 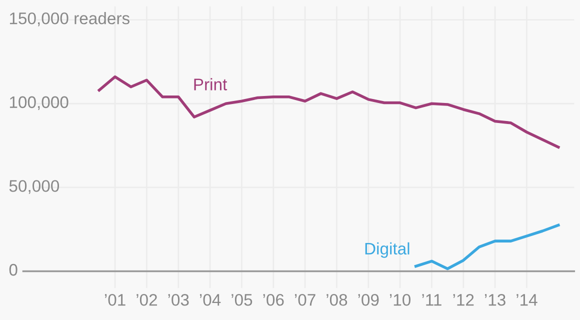 I want to click on y-tick-label: 150,000 readers, so click(x=70, y=19).